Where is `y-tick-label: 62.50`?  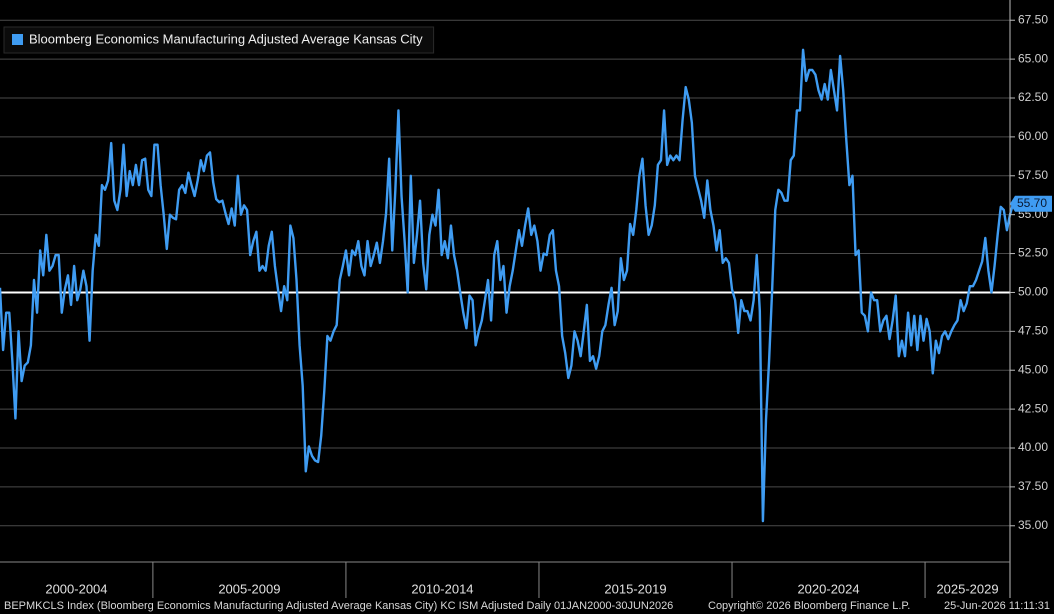 y-tick-label: 62.50 is located at coordinates (1033, 97).